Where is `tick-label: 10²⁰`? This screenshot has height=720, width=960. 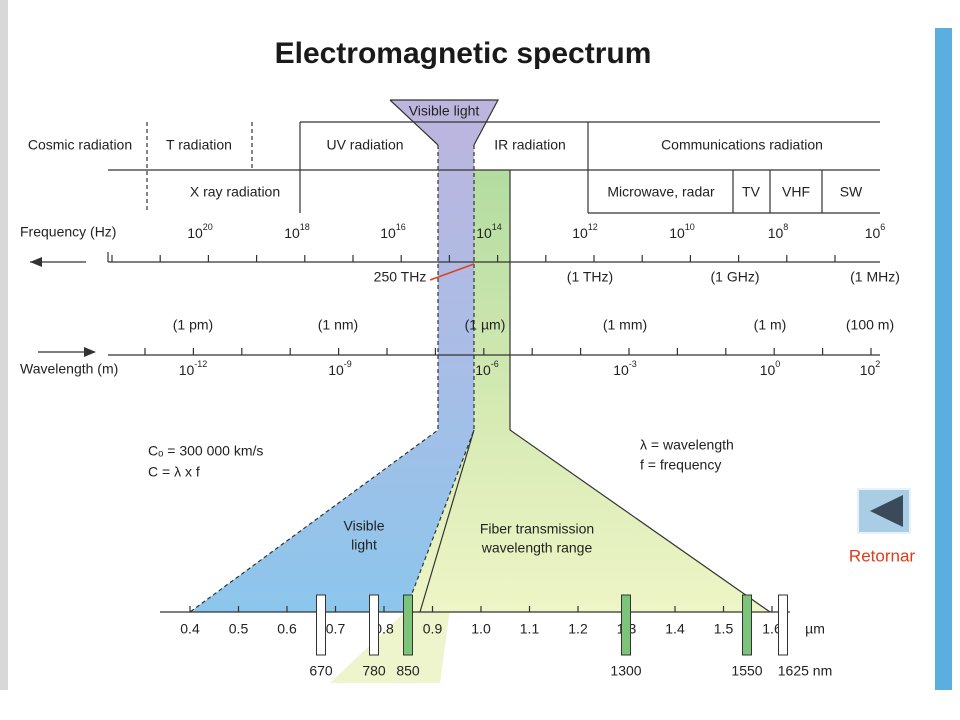 tick-label: 10²⁰ is located at coordinates (200, 231).